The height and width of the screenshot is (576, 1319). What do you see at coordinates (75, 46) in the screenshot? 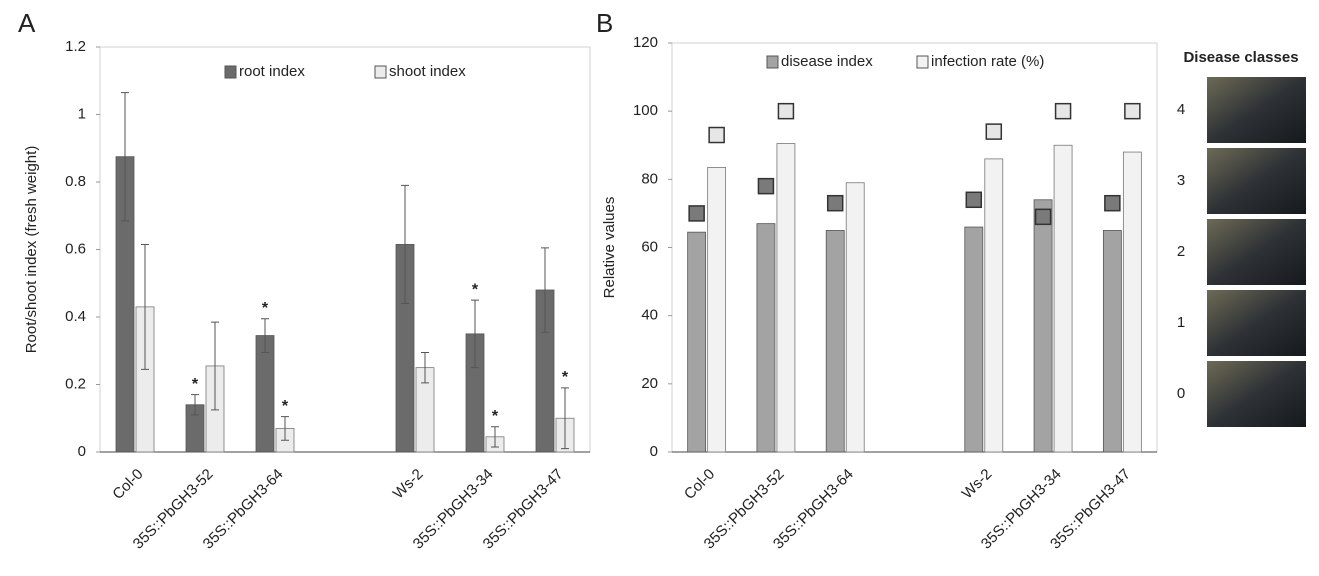
I see `y-tick-label: 1.2` at bounding box center [75, 46].